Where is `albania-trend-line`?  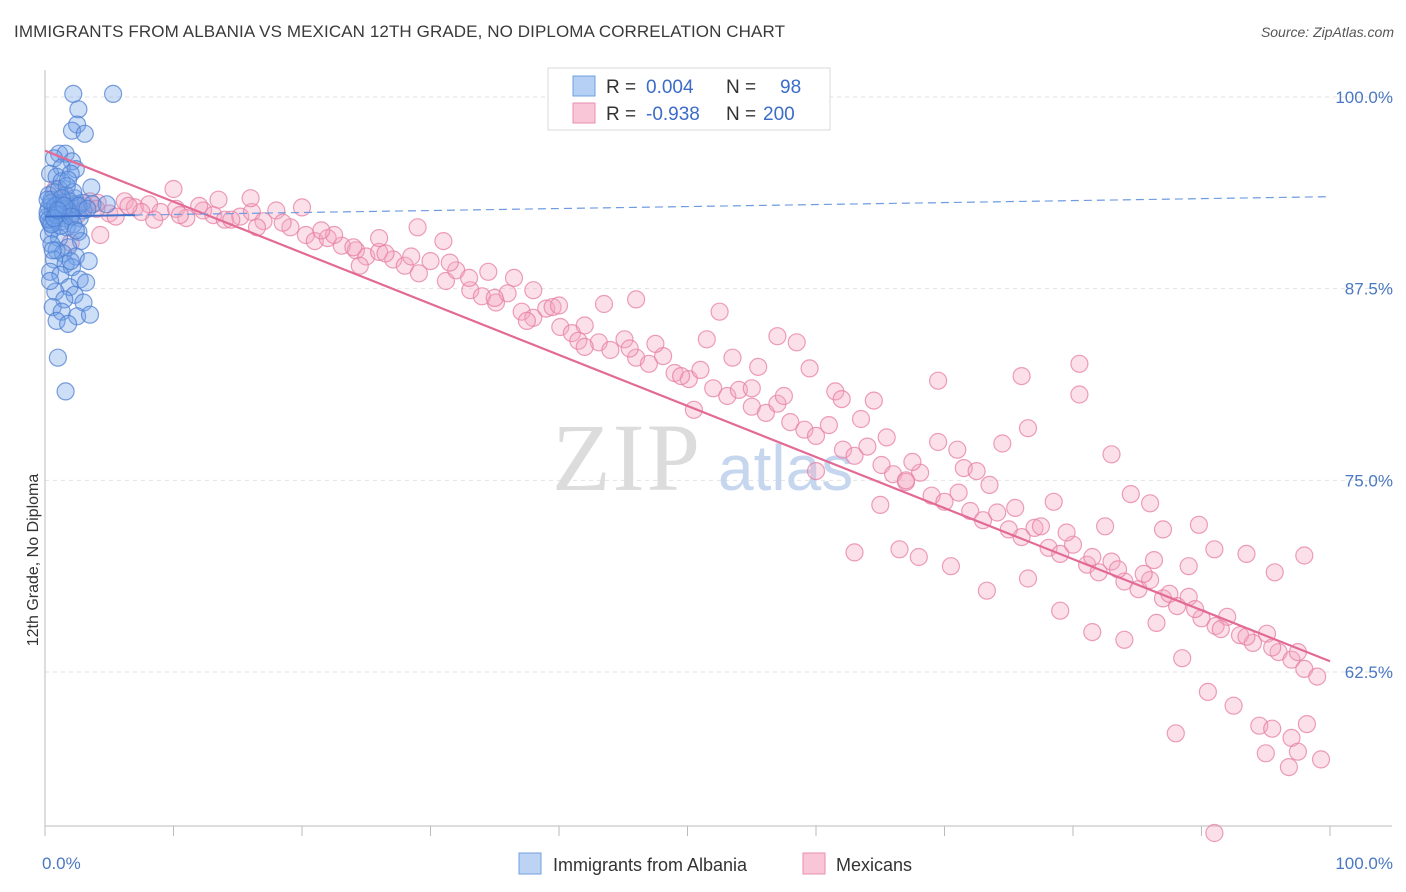
albania-trend-line is located at coordinates (89, 216).